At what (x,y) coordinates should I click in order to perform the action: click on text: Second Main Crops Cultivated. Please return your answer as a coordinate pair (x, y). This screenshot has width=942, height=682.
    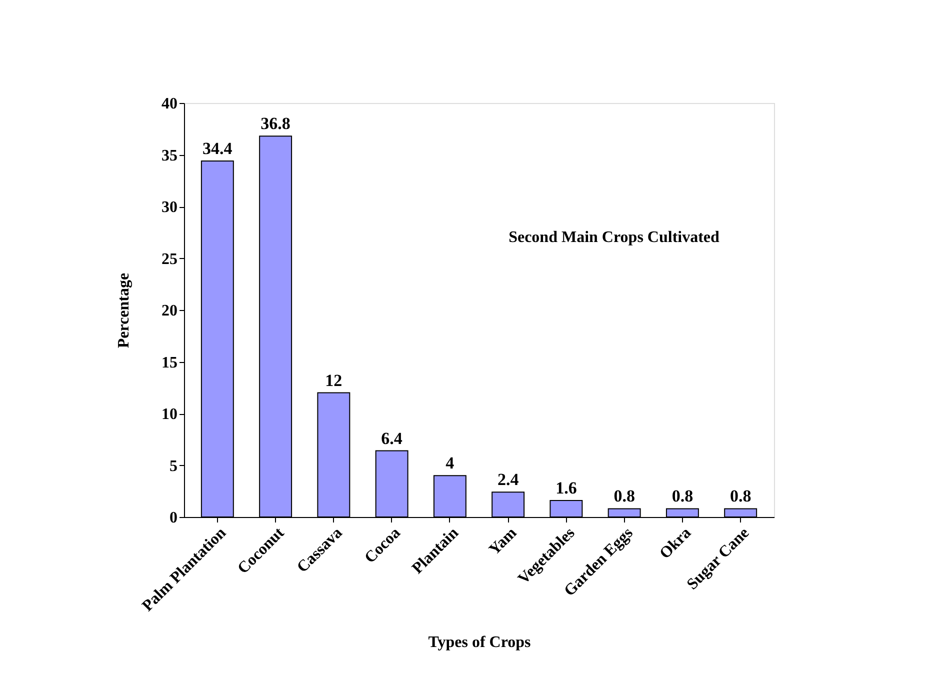
    Looking at the image, I should click on (614, 237).